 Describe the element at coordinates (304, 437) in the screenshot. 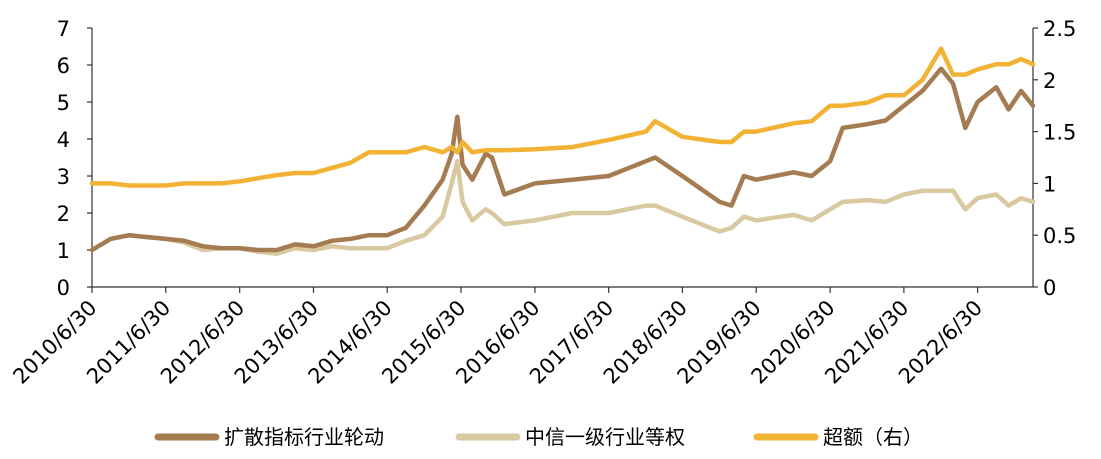

I see `legend-label: 扩散指标行业轮动` at that location.